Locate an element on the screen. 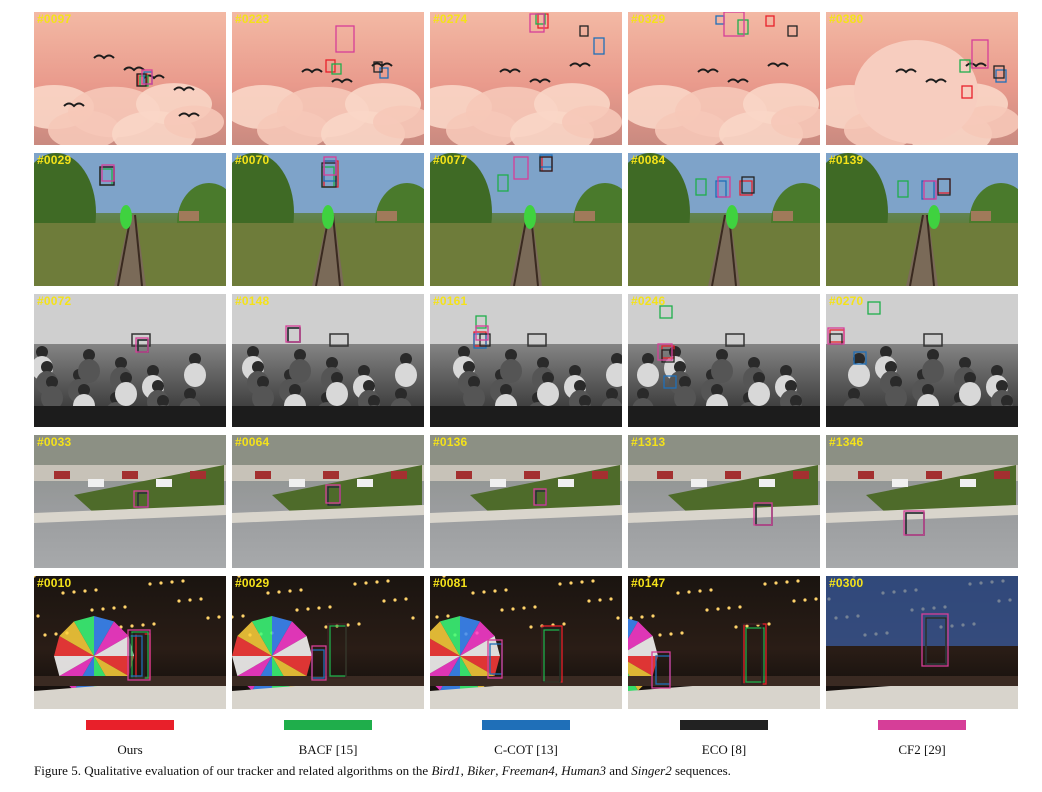 This screenshot has width=1042, height=792. legend-label: CF2 [29] is located at coordinates (922, 749).